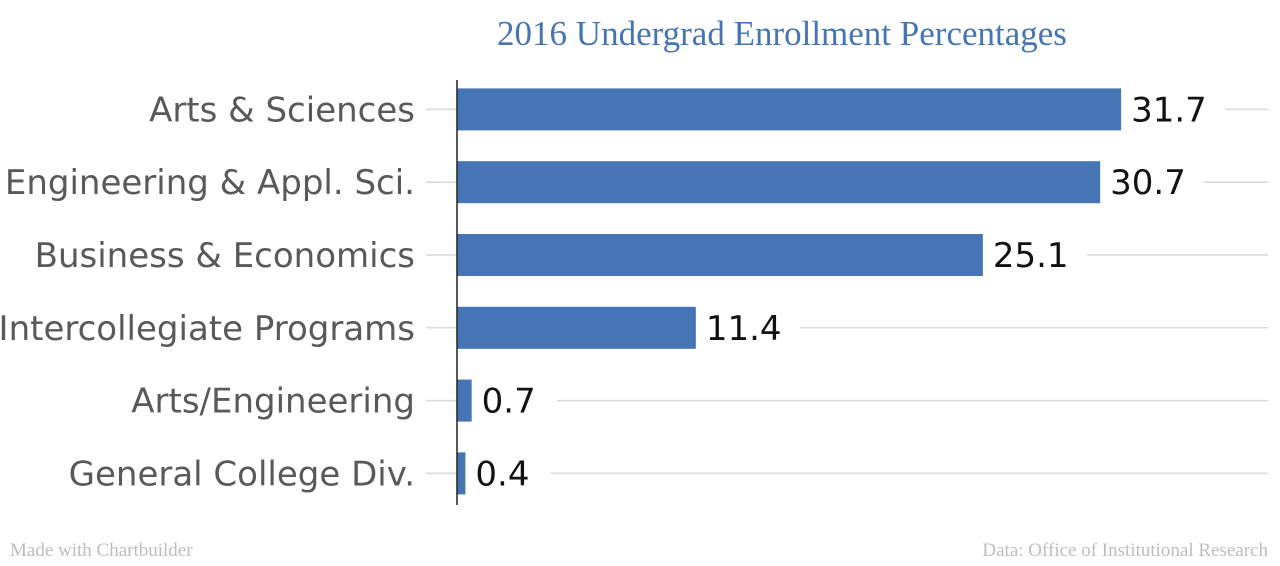  I want to click on data-source-note: Data: Office of Institutional Research, so click(1125, 550).